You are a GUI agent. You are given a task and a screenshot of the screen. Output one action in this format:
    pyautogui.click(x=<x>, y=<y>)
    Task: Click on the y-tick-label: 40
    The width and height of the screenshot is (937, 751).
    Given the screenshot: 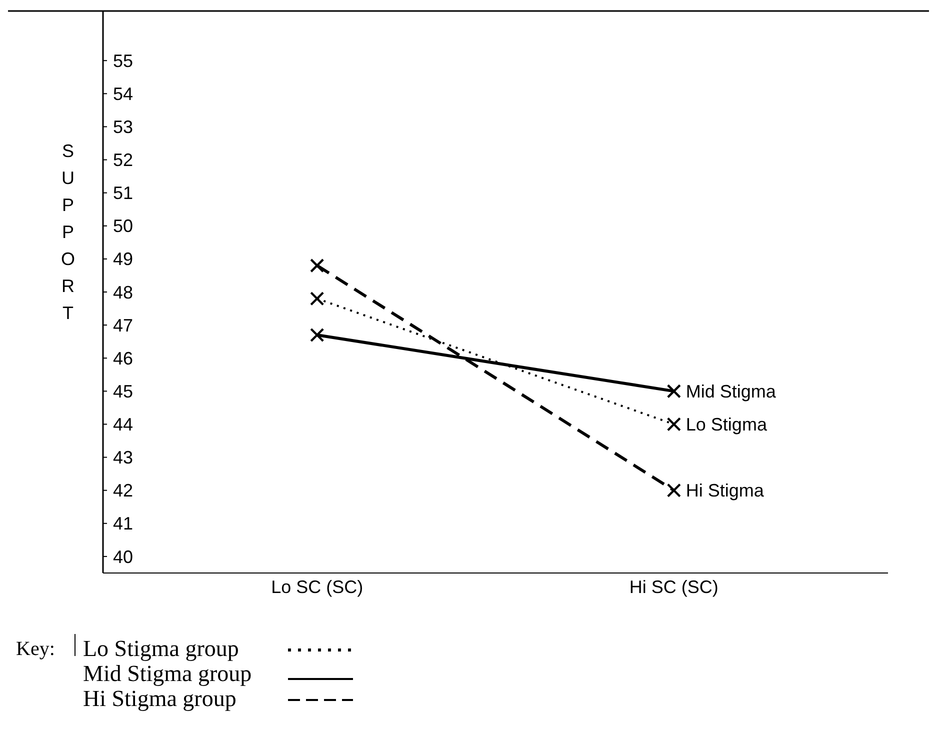 What is the action you would take?
    pyautogui.click(x=123, y=556)
    